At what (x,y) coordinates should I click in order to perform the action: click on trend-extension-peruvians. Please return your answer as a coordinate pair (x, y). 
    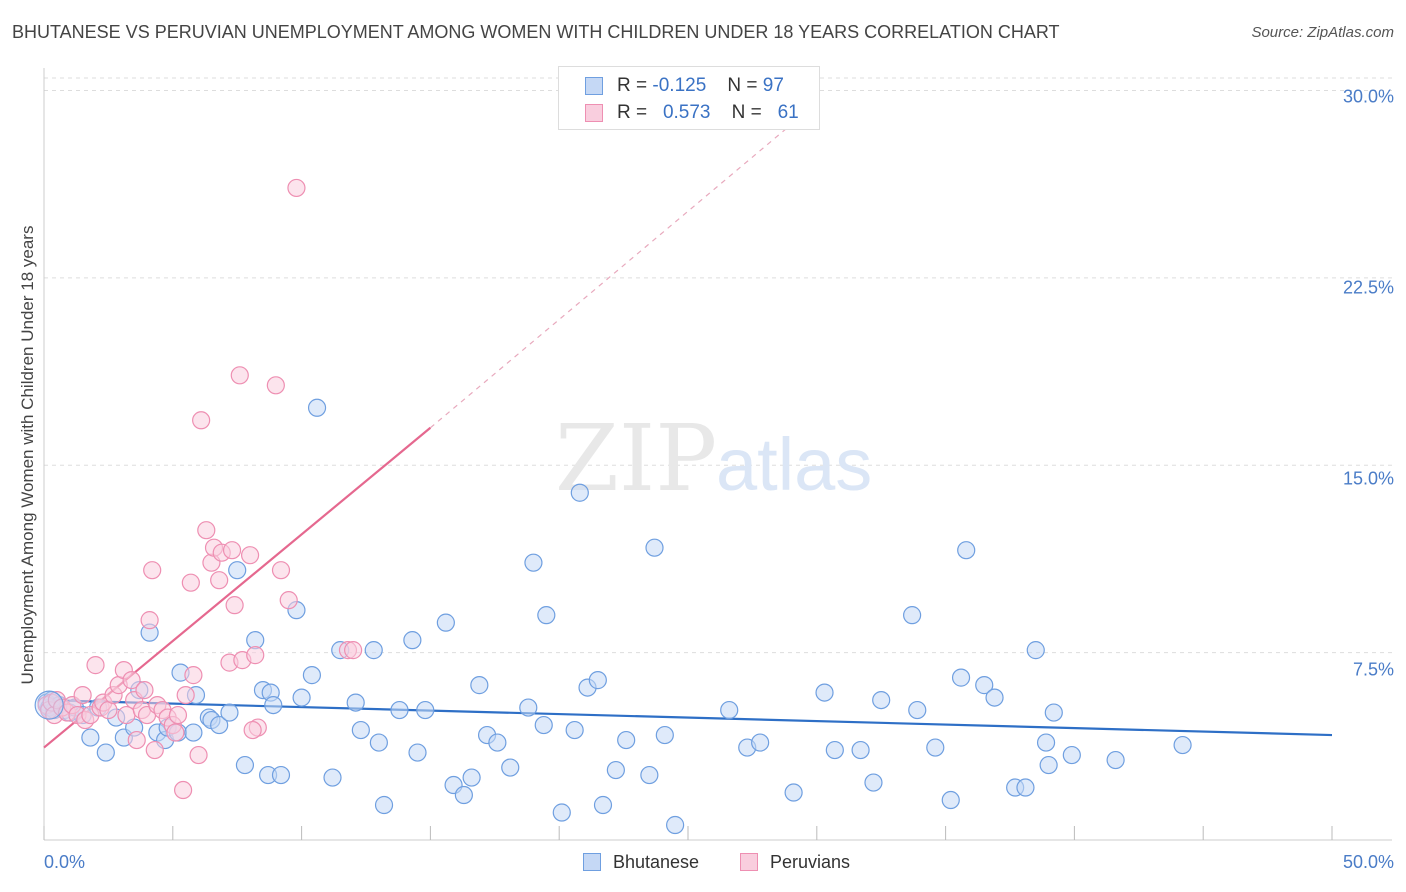
    Looking at the image, I should click on (624, 265).